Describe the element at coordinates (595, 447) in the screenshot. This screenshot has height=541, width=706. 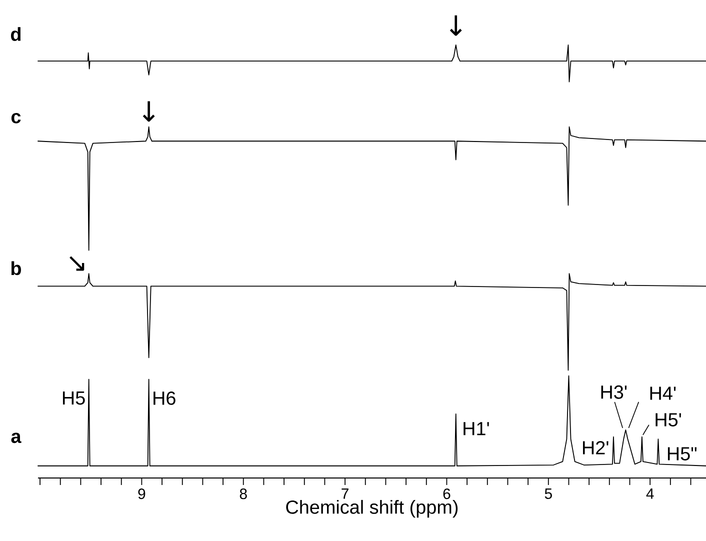
I see `annotation: H2'` at that location.